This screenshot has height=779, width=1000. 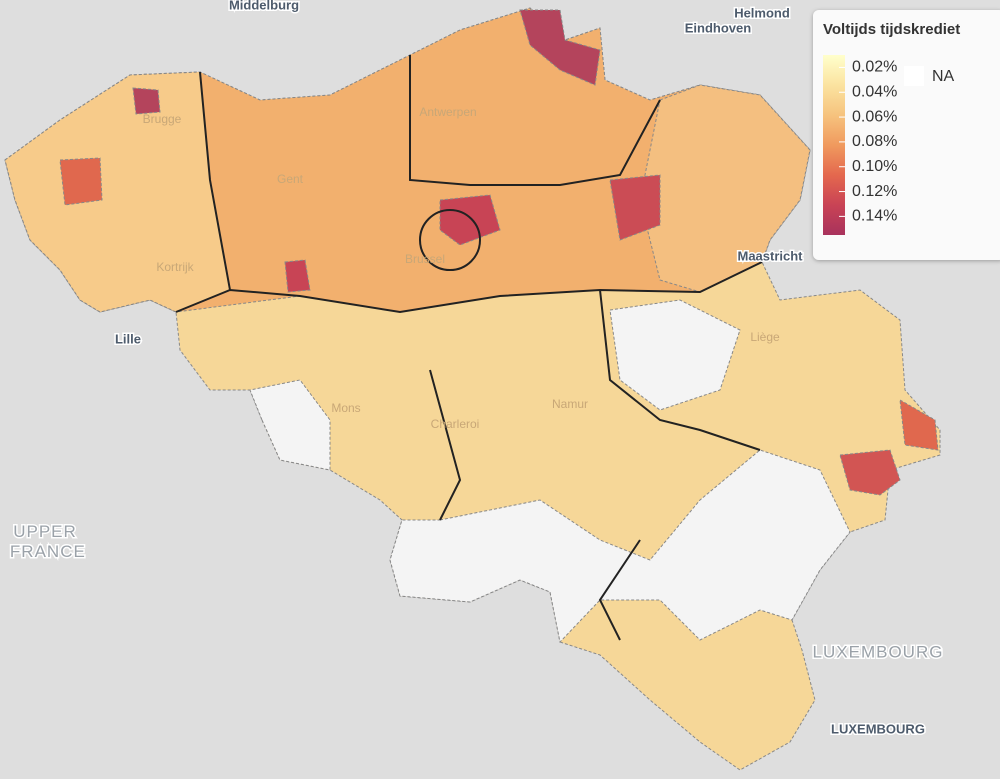 What do you see at coordinates (725, 188) in the screenshot?
I see `limburg` at bounding box center [725, 188].